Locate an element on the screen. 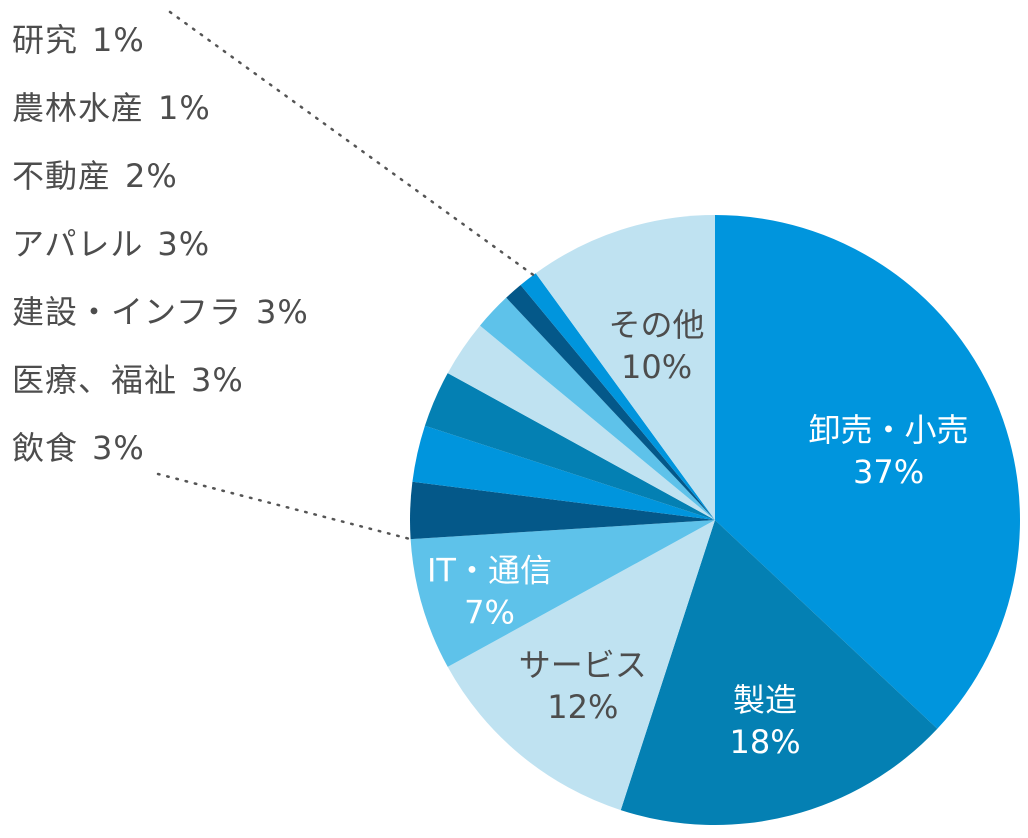 This screenshot has height=838, width=1028. slice-label-2: サービス is located at coordinates (583, 665).